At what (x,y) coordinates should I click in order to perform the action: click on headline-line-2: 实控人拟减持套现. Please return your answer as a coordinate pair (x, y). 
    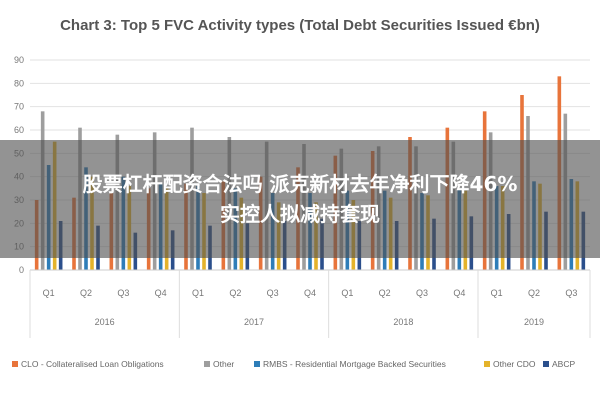
    Looking at the image, I should click on (300, 214).